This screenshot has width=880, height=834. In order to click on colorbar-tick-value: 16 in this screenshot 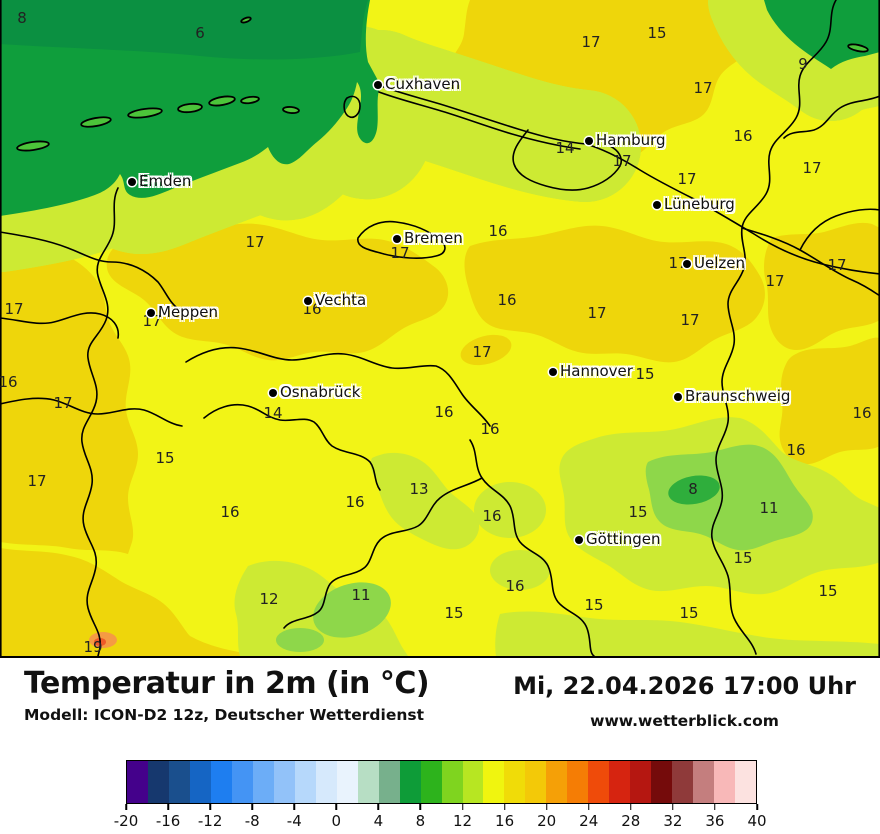, I will do `click(505, 821)`.